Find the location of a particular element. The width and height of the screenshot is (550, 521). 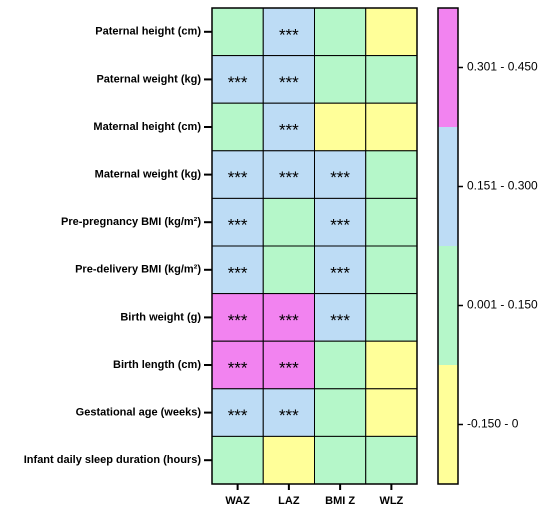

legend-label: 0.001 - 0.150 is located at coordinates (502, 305).